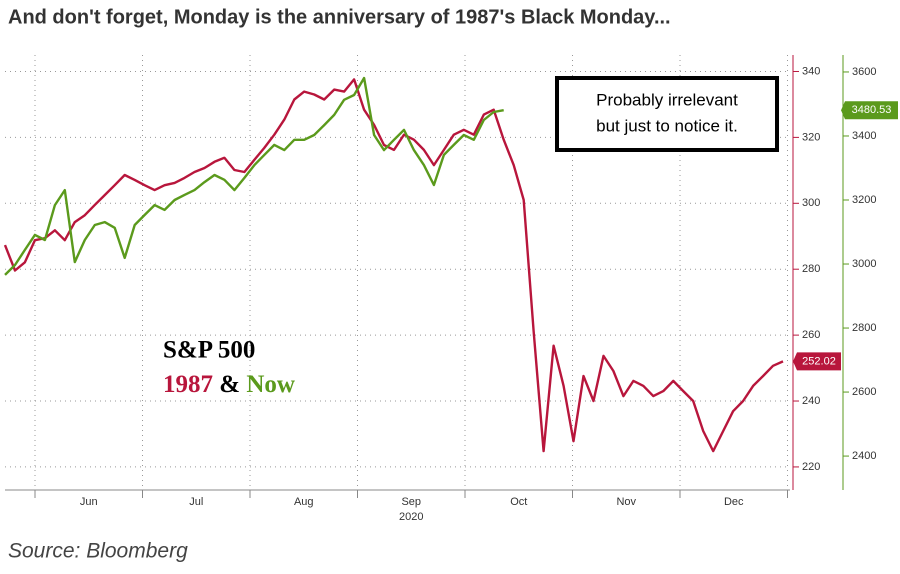 Image resolution: width=900 pixels, height=574 pixels. Describe the element at coordinates (811, 401) in the screenshot. I see `y-tick-label: 240` at that location.